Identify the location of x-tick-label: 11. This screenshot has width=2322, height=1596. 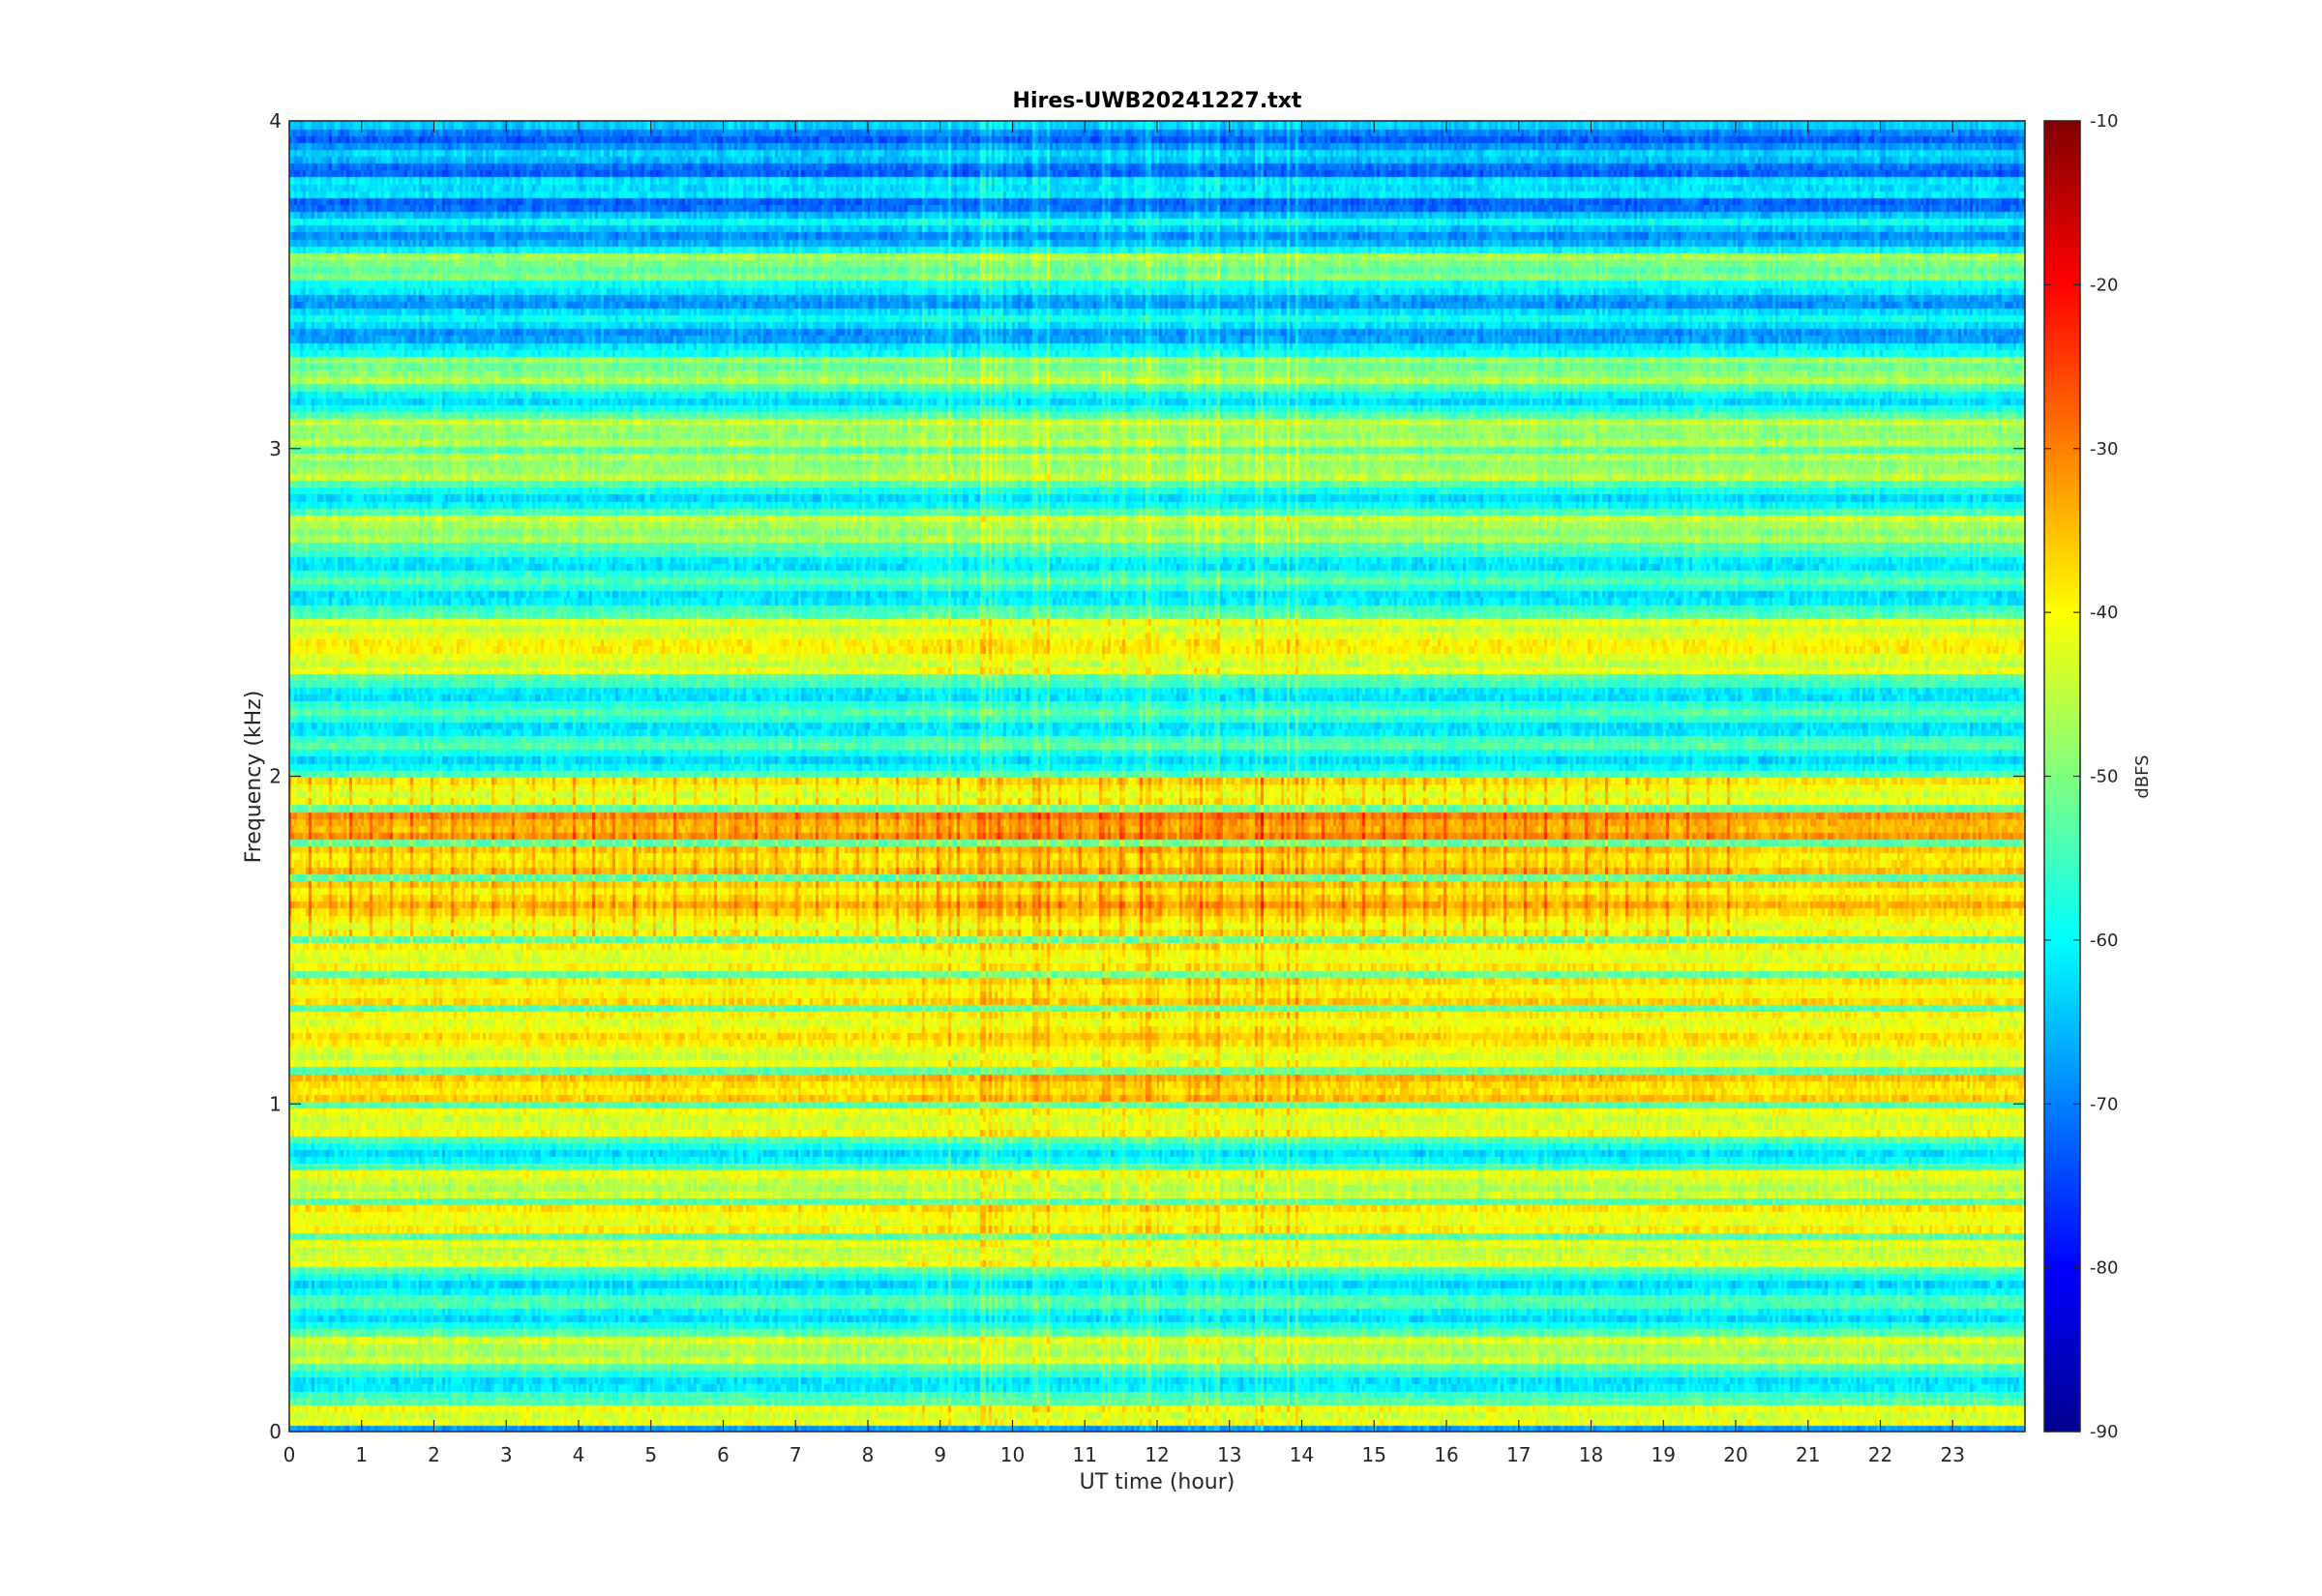
(1085, 1454).